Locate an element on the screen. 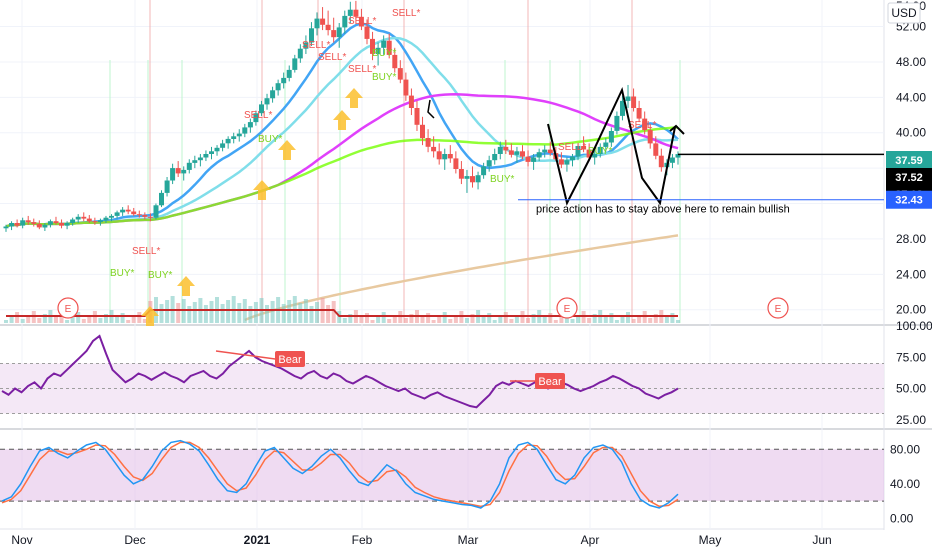  bear-badge: Bear is located at coordinates (290, 359).